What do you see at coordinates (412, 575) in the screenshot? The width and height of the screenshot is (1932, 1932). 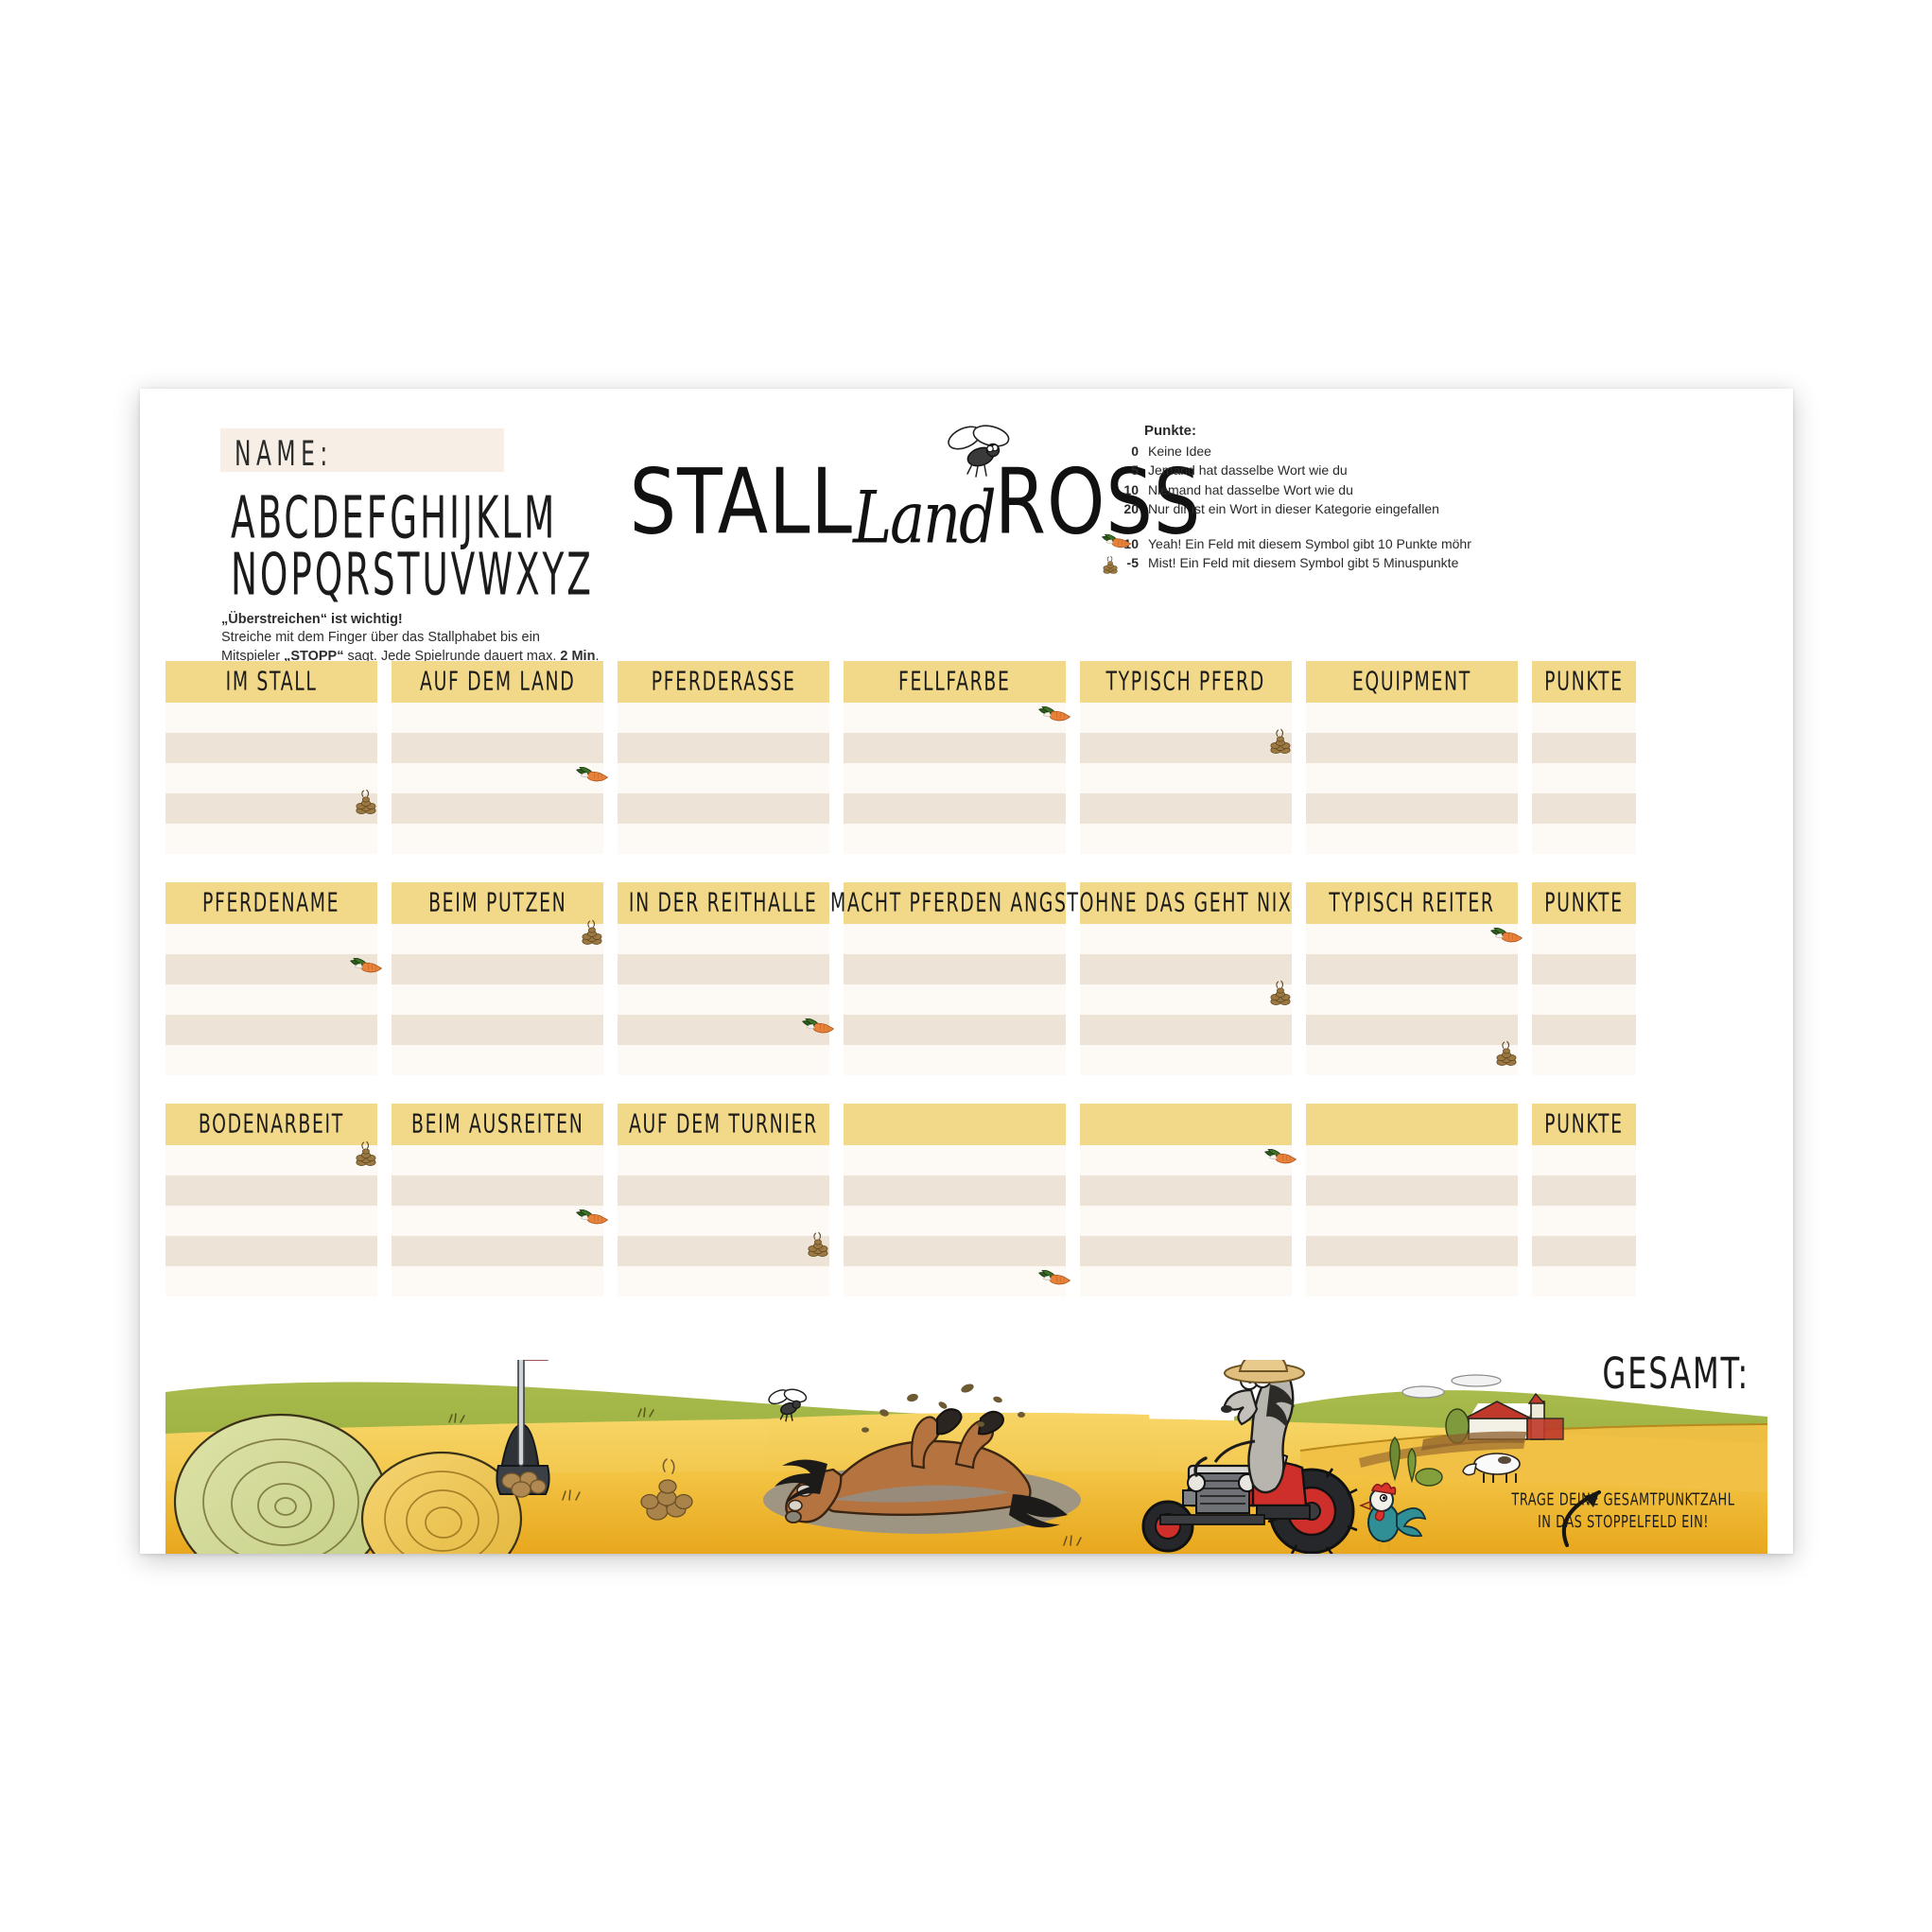 I see `stallphabet-row-2: NOPQRSTUVWXYZ` at bounding box center [412, 575].